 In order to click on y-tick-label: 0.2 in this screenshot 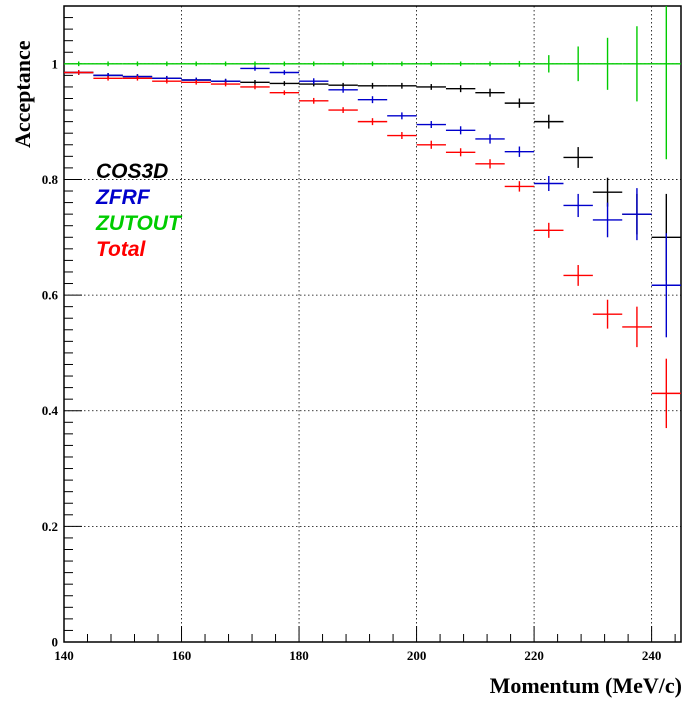, I will do `click(50, 526)`.